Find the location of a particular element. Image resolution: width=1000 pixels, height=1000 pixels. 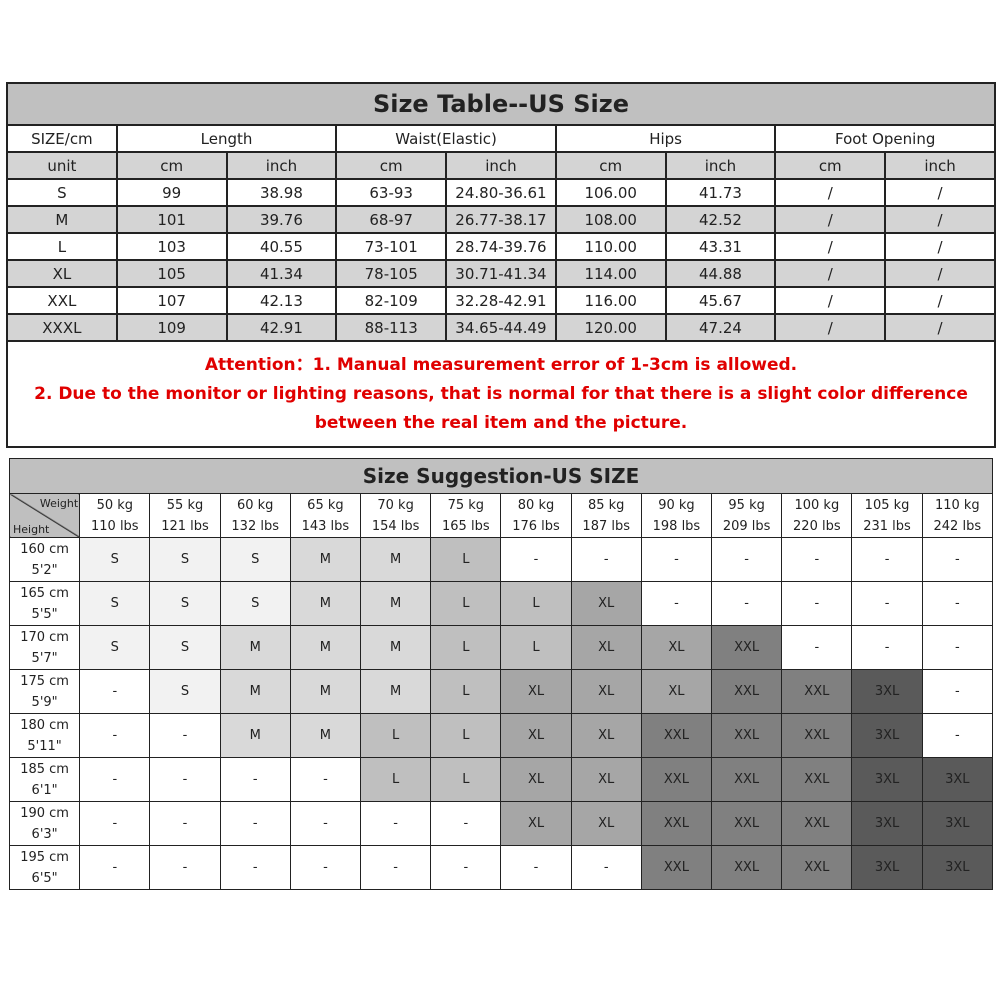

size-table-title: Size Table--US Size is located at coordinates (501, 104).